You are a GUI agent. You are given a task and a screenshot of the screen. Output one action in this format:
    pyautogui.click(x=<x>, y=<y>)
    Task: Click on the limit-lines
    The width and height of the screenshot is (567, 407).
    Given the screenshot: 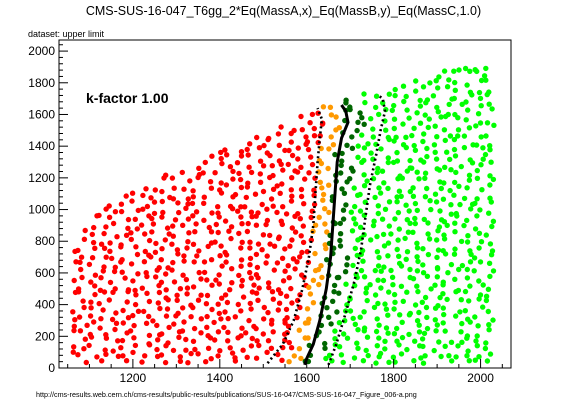 What is the action you would take?
    pyautogui.click(x=326, y=230)
    